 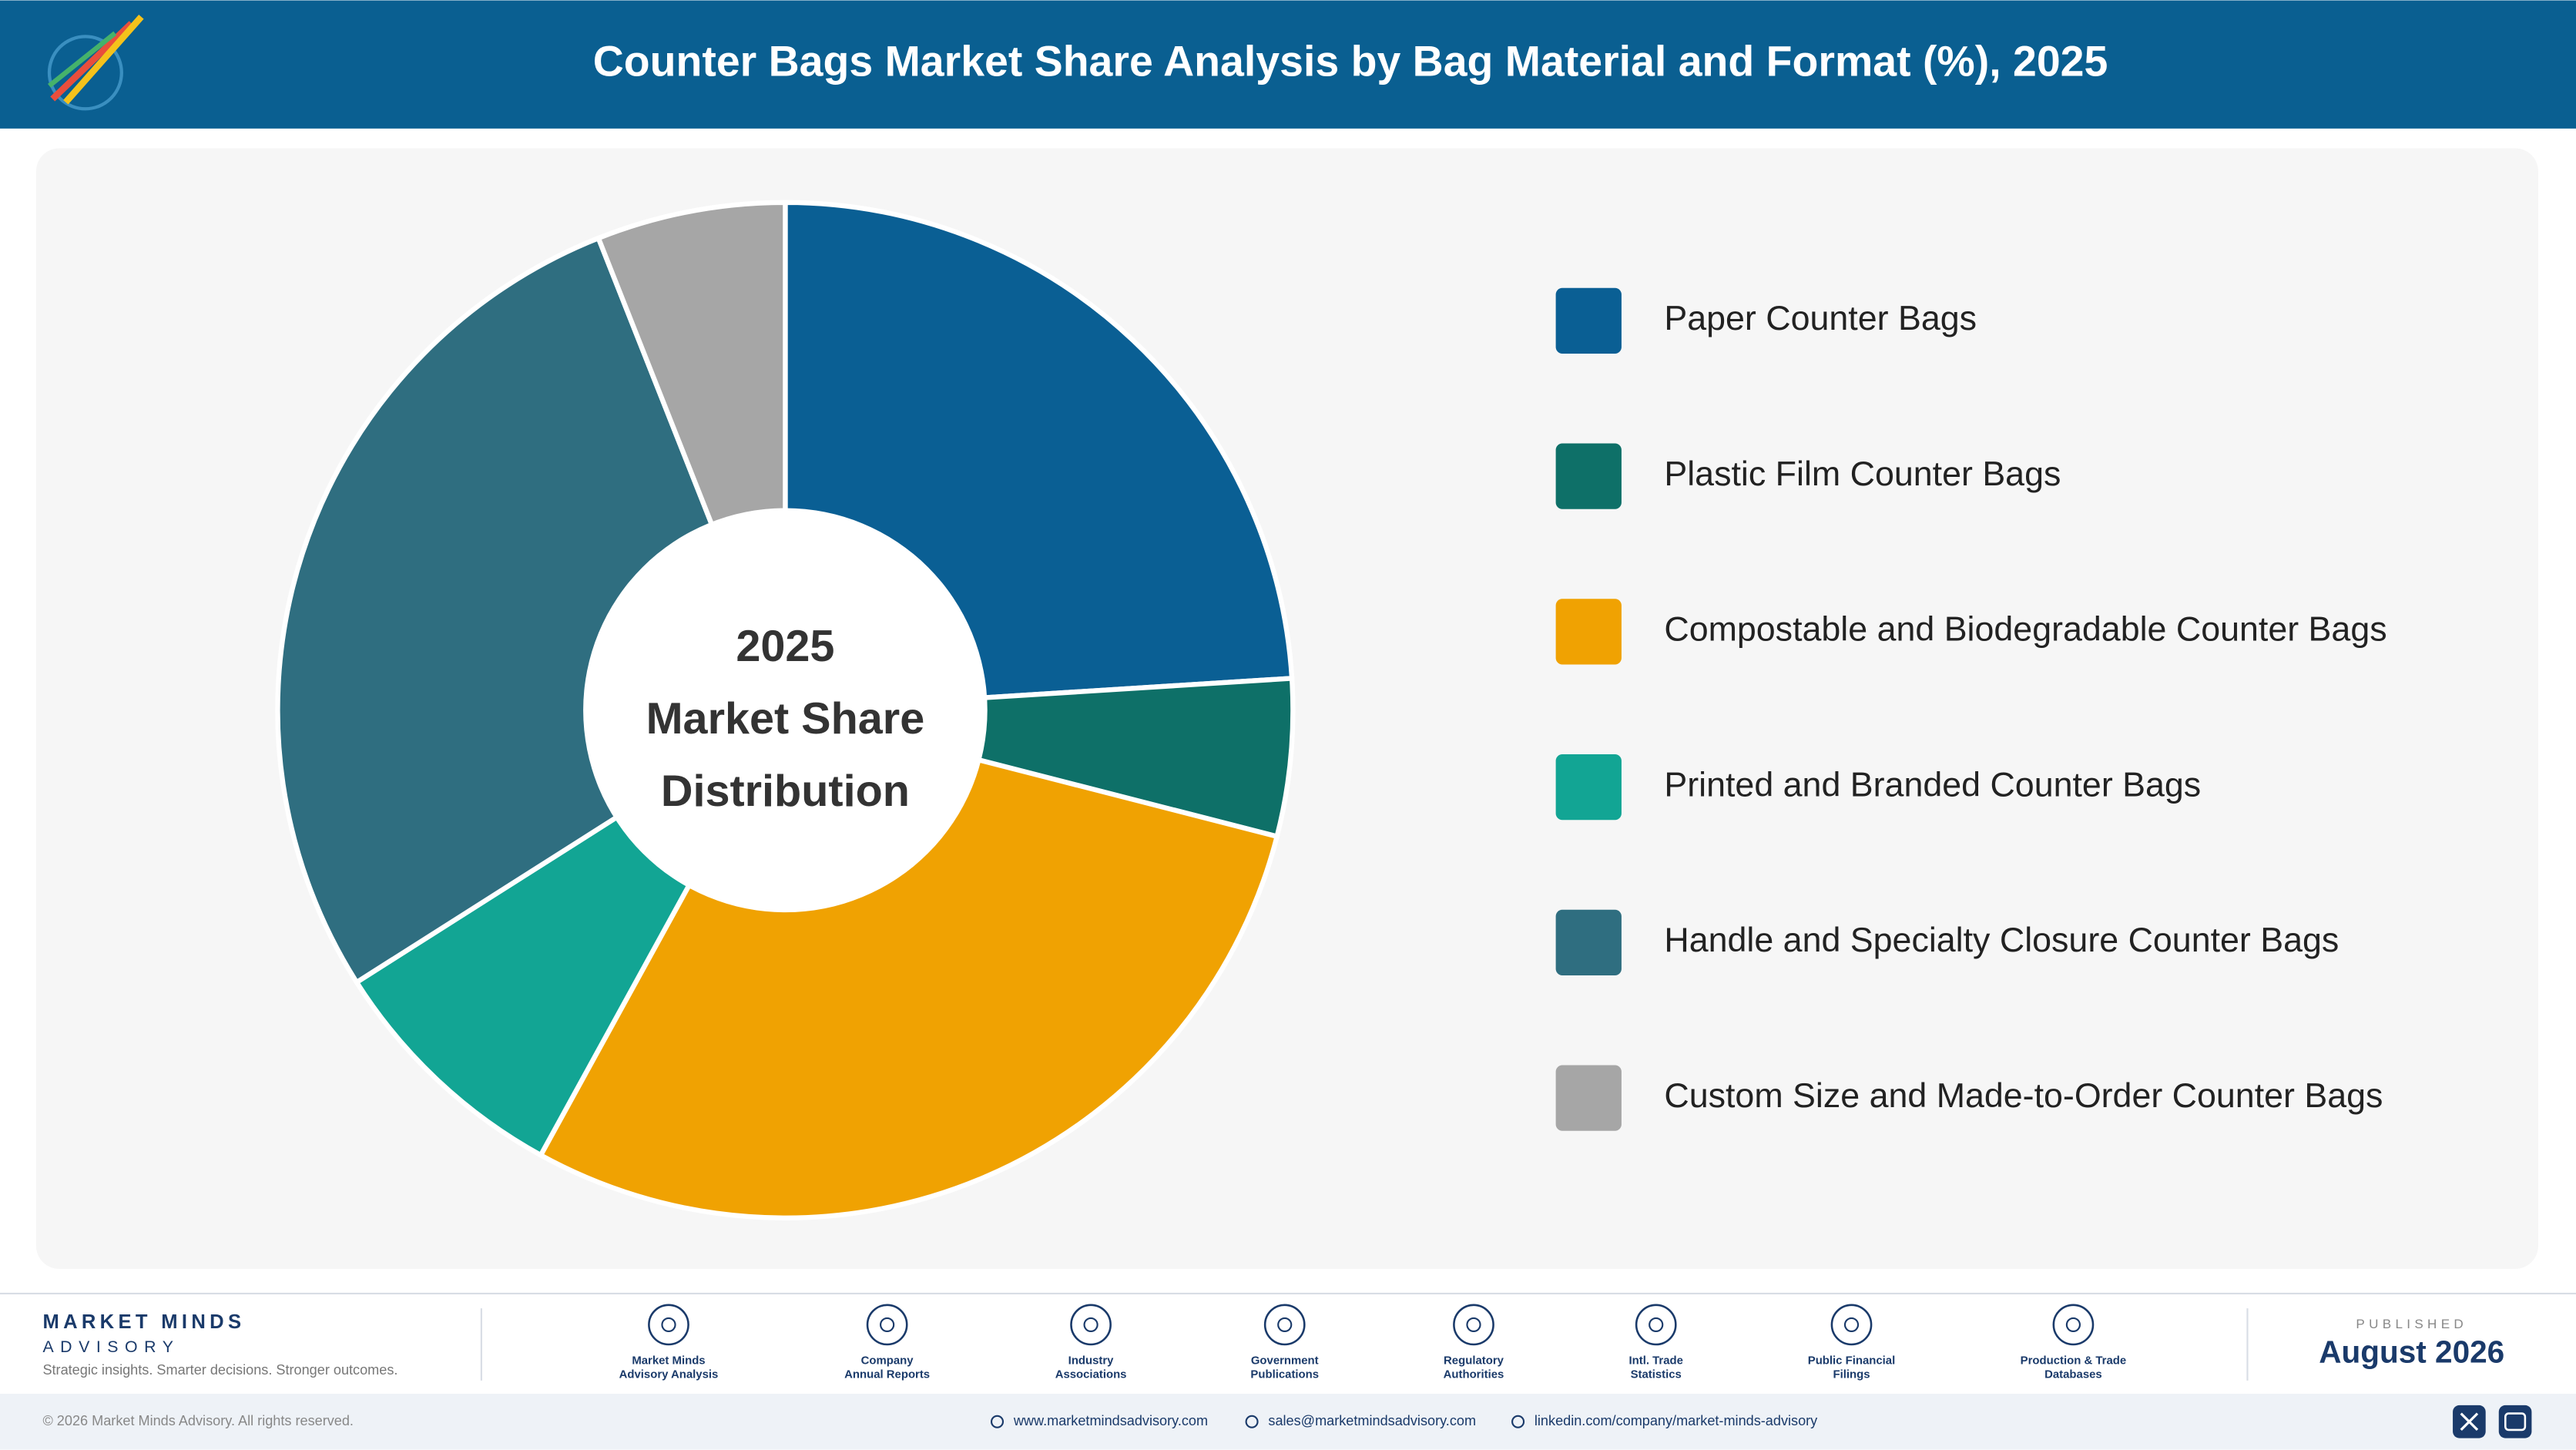 What do you see at coordinates (1851, 1360) in the screenshot?
I see `source-label: Public Financial` at bounding box center [1851, 1360].